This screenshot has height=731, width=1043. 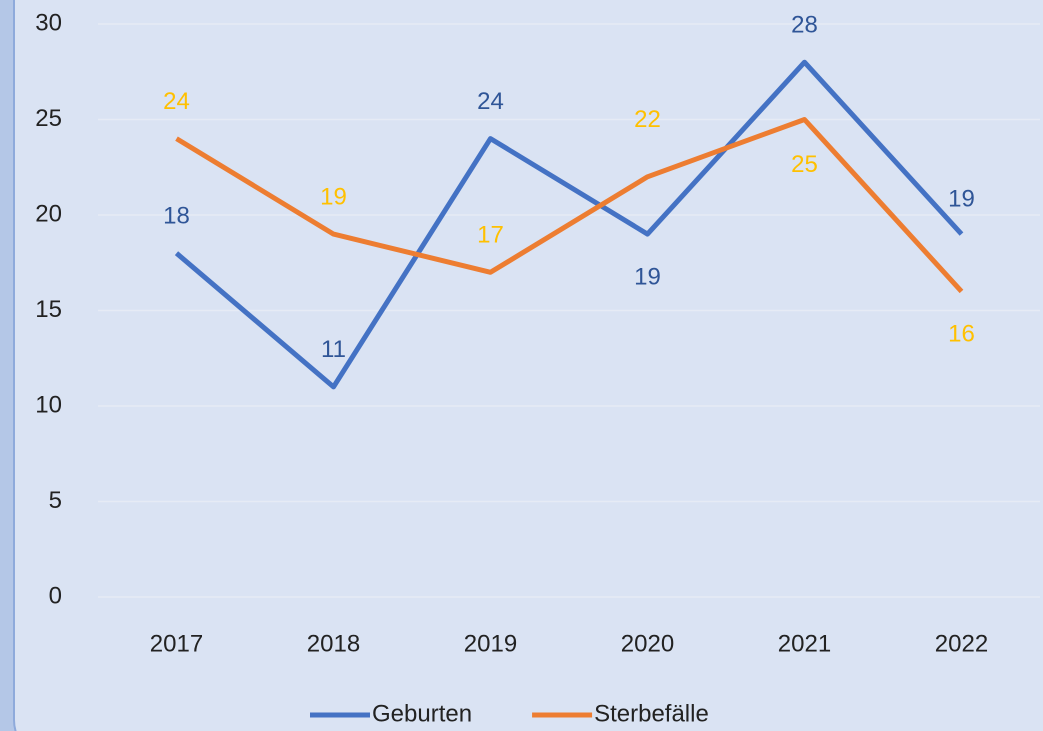 What do you see at coordinates (422, 713) in the screenshot?
I see `legend-label: Geburten` at bounding box center [422, 713].